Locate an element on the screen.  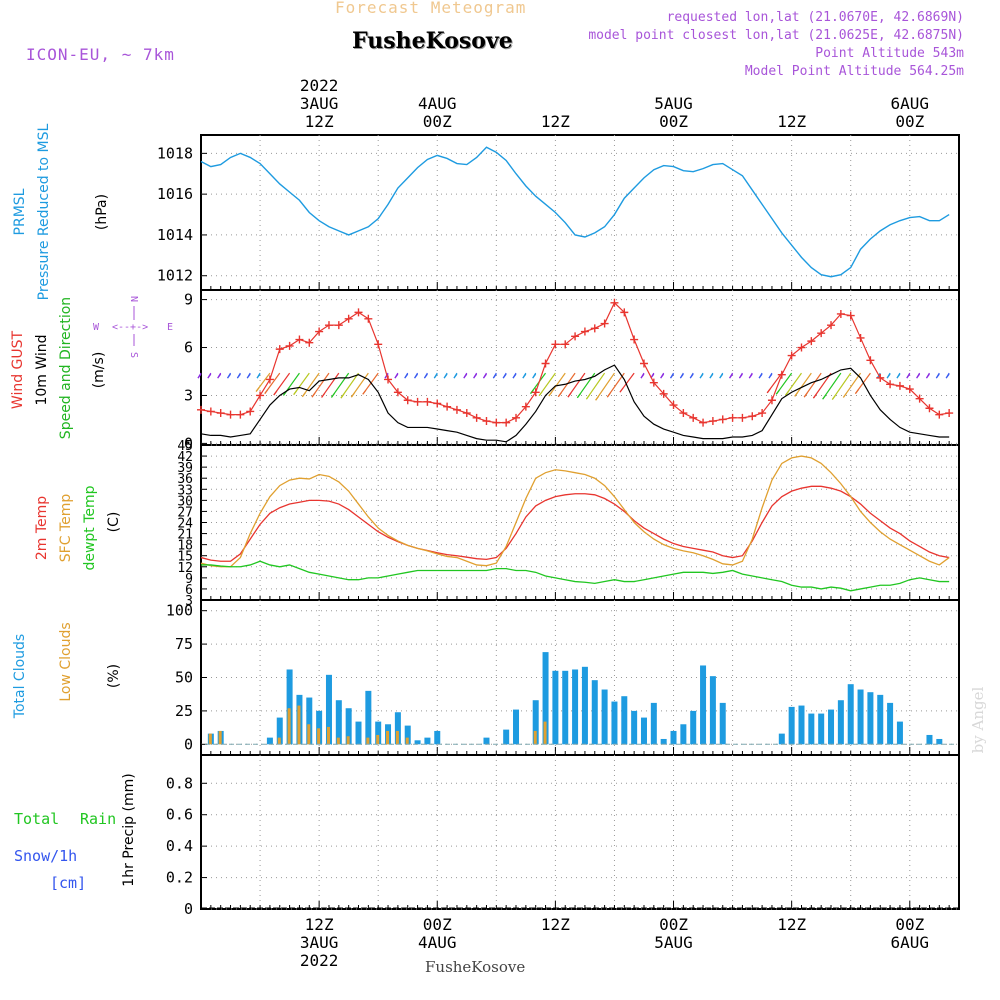
total-cloud-label: Total Clouds is located at coordinates (20, 676).